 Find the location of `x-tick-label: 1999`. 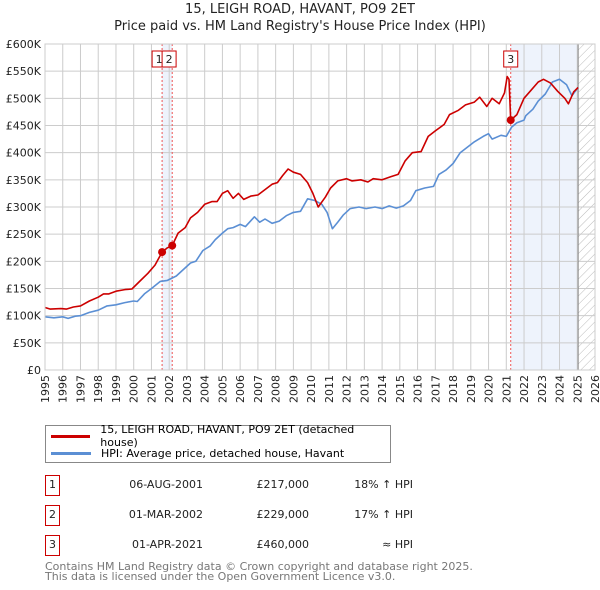

x-tick-label: 1999 is located at coordinates (116, 389).